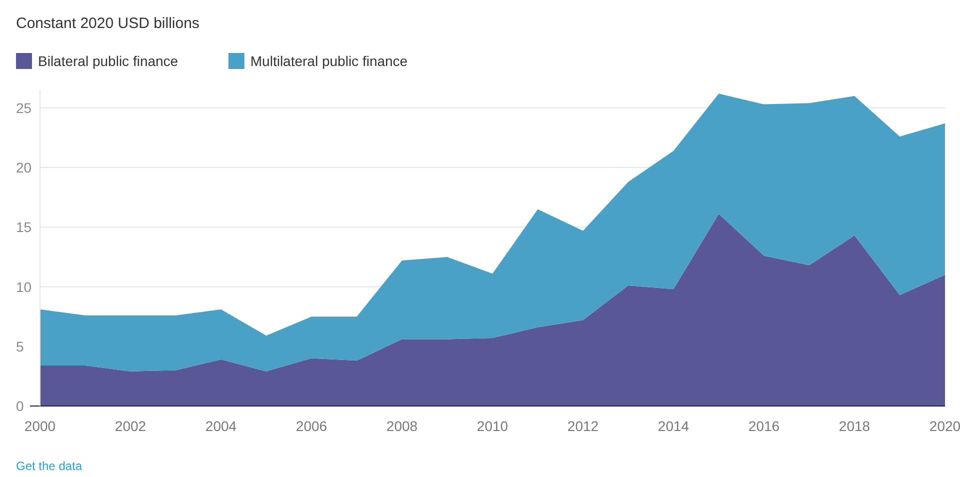 Image resolution: width=960 pixels, height=477 pixels. What do you see at coordinates (402, 426) in the screenshot?
I see `x-tick-label: 2008` at bounding box center [402, 426].